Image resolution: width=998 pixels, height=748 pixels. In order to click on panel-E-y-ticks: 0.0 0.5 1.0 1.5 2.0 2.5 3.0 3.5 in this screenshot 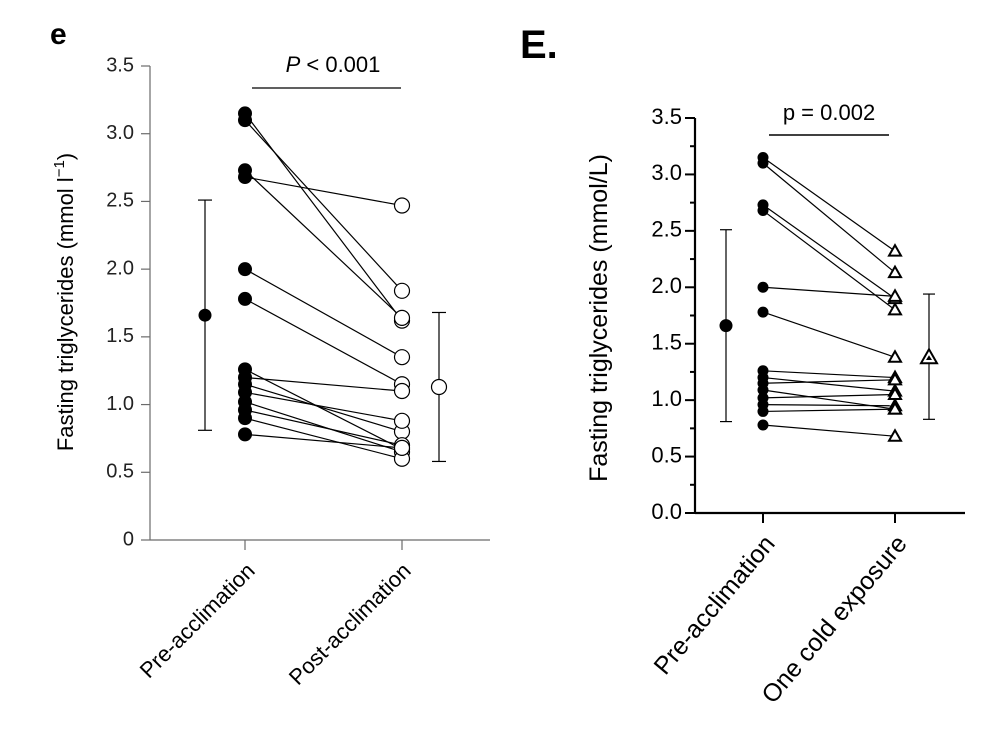, I will do `click(673, 314)`.